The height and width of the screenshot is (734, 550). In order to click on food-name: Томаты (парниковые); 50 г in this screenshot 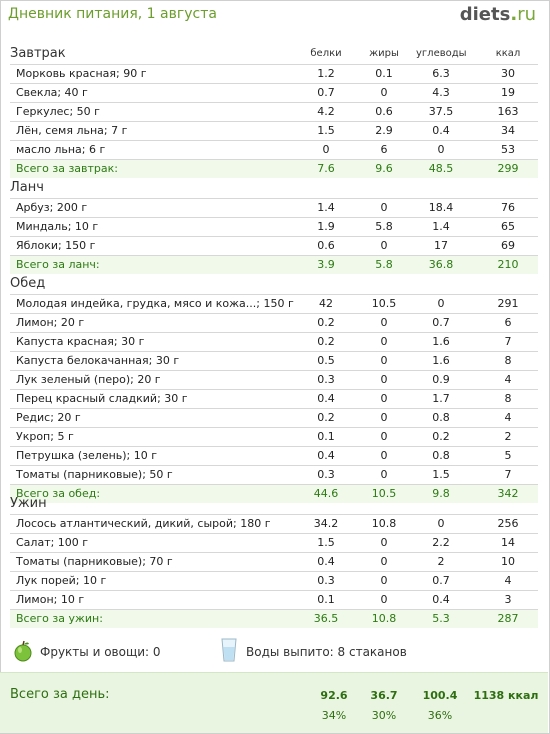, I will do `click(94, 474)`.